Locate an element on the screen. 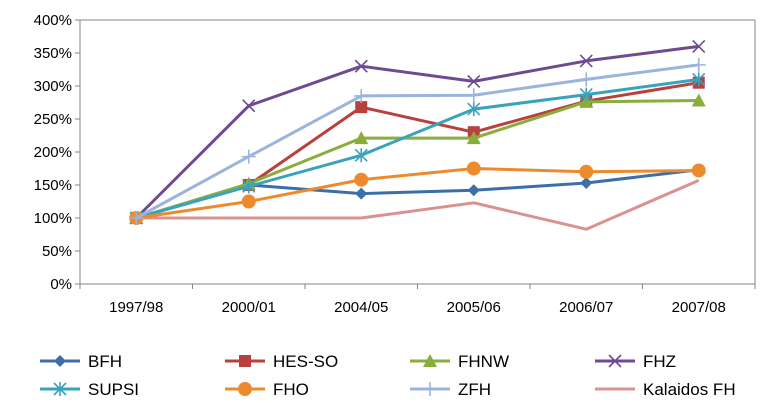  legend-item-kalaidos-fh: Kalaidos FH is located at coordinates (665, 389).